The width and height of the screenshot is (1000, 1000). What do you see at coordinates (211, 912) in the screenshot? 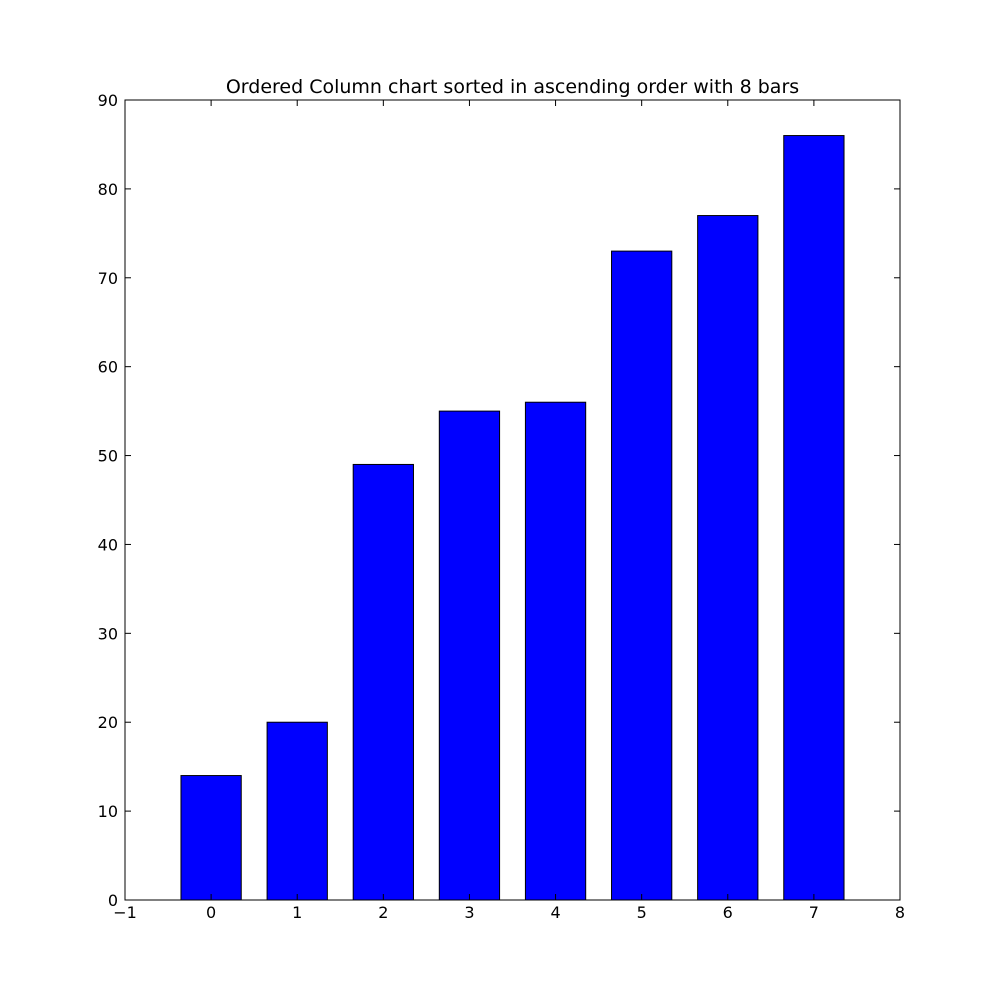
I see `x-tick-label: 0` at bounding box center [211, 912].